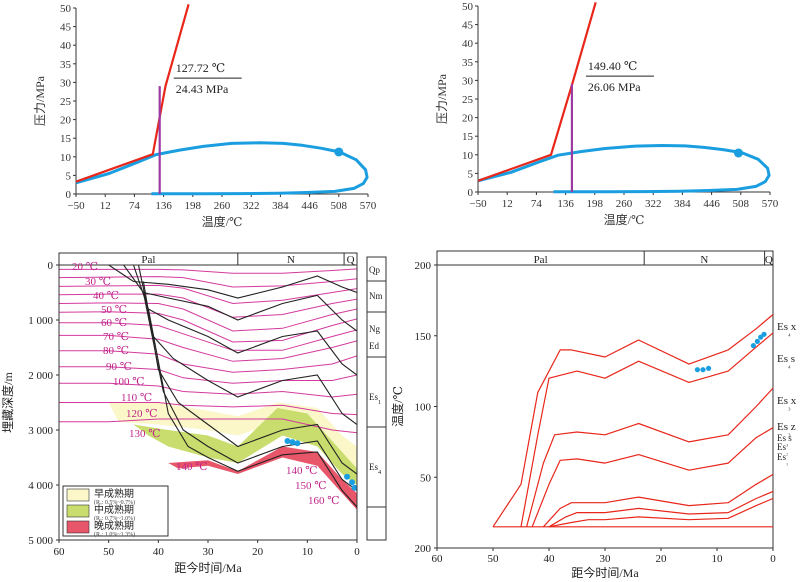 This screenshot has height=582, width=800. What do you see at coordinates (311, 486) in the screenshot?
I see `isotherm-label: 150 ℃` at bounding box center [311, 486].